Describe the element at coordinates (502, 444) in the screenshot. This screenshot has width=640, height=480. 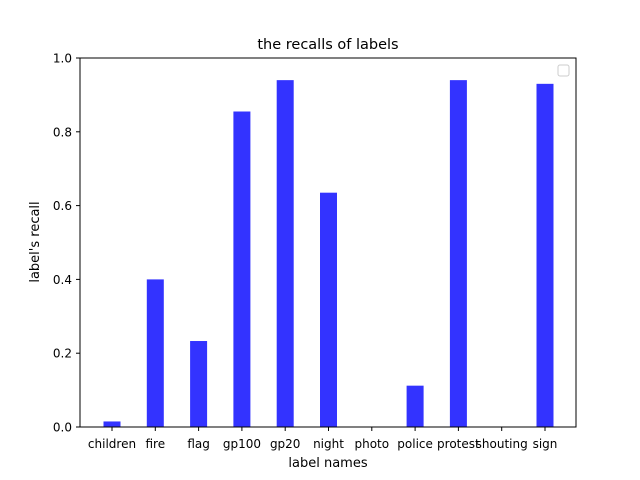
I see `x-tick-label-shouting: shouting` at that location.